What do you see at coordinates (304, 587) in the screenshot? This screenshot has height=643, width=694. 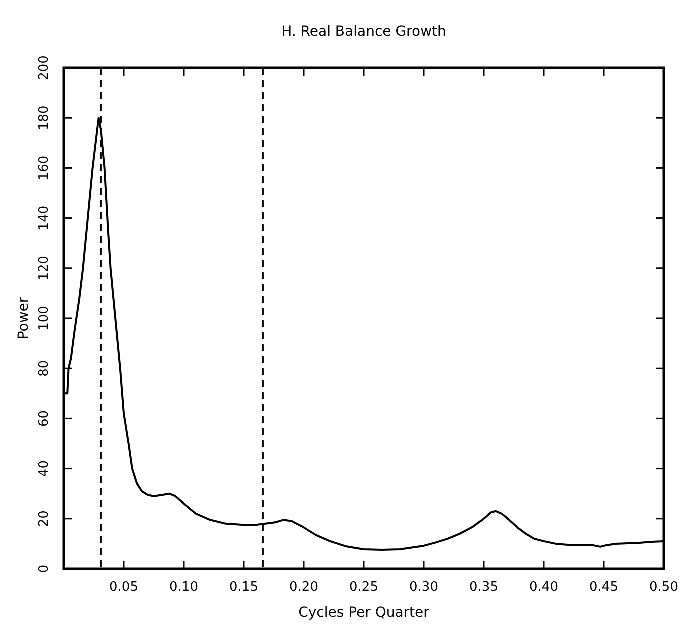 I see `x-tick-label: 0.20` at bounding box center [304, 587].